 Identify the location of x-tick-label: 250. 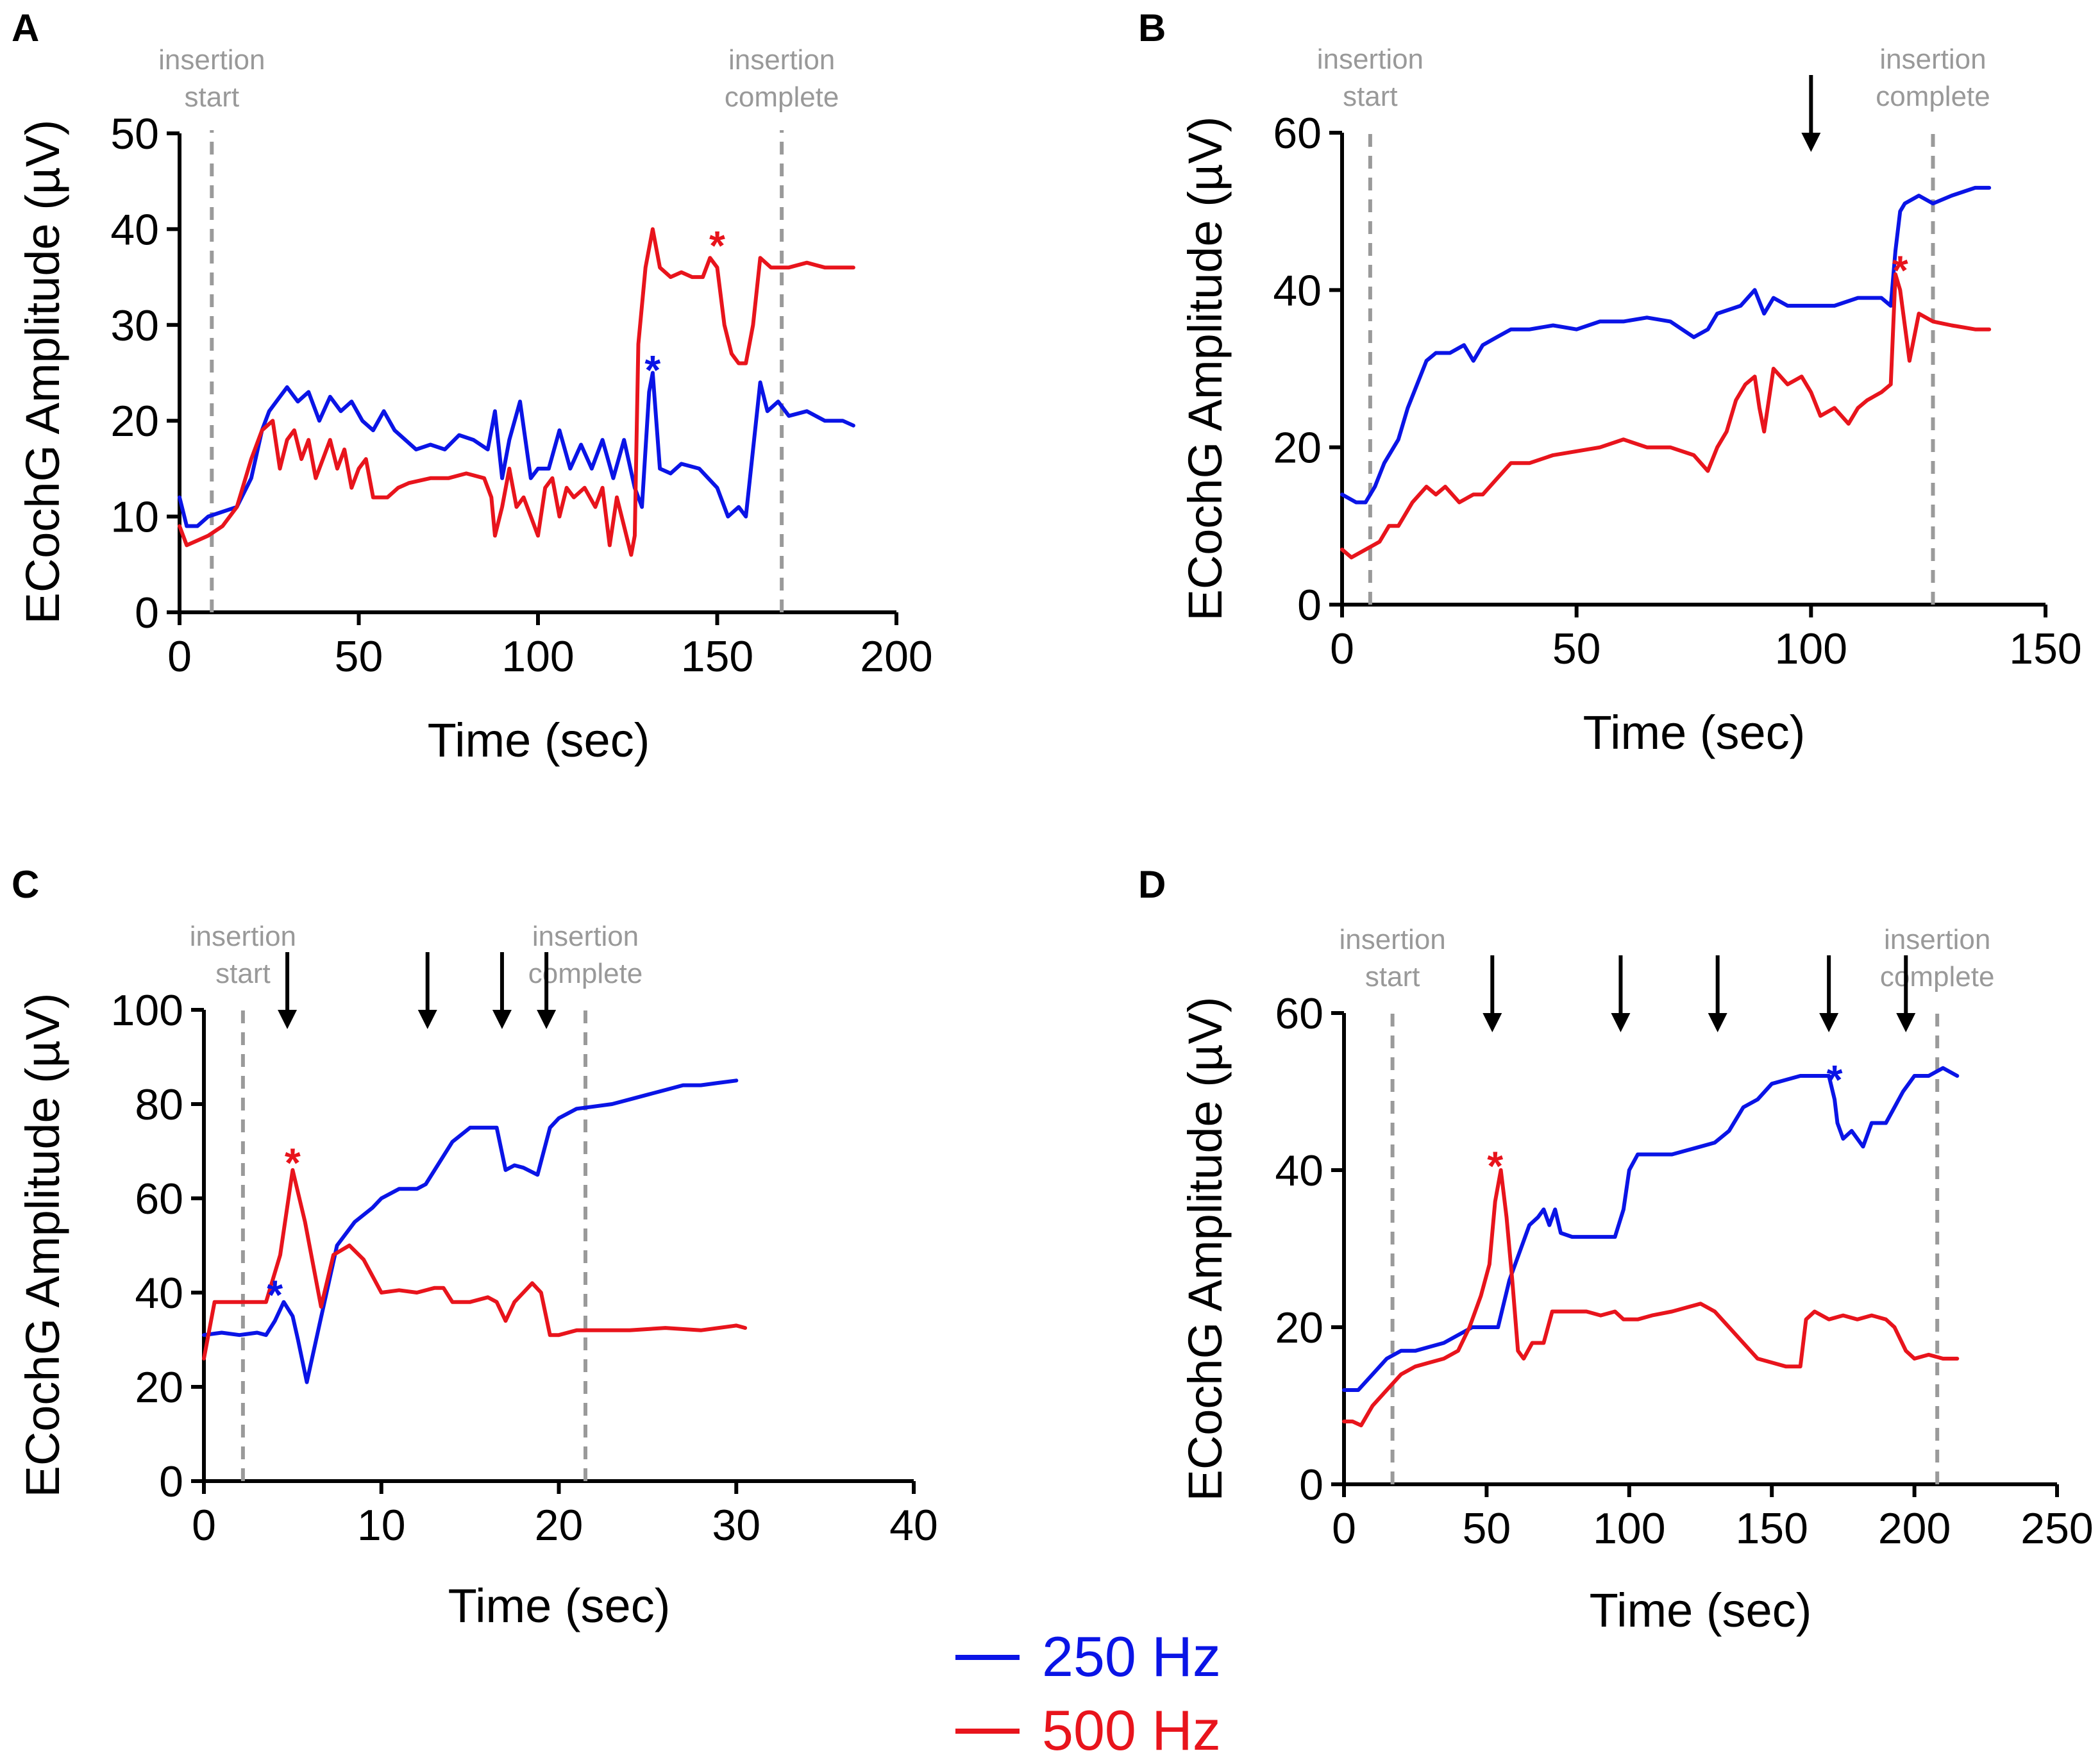
(2056, 1528).